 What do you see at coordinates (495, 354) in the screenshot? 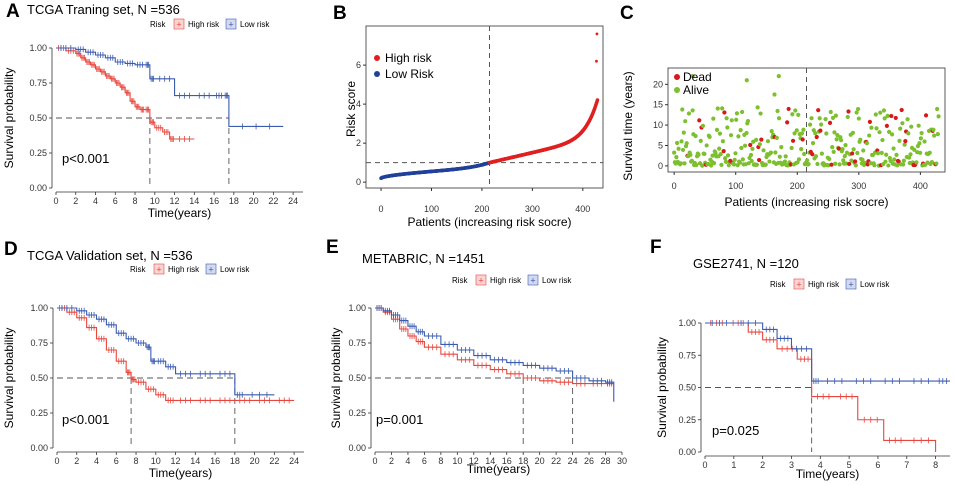
I see `km-curve-low-risk` at bounding box center [495, 354].